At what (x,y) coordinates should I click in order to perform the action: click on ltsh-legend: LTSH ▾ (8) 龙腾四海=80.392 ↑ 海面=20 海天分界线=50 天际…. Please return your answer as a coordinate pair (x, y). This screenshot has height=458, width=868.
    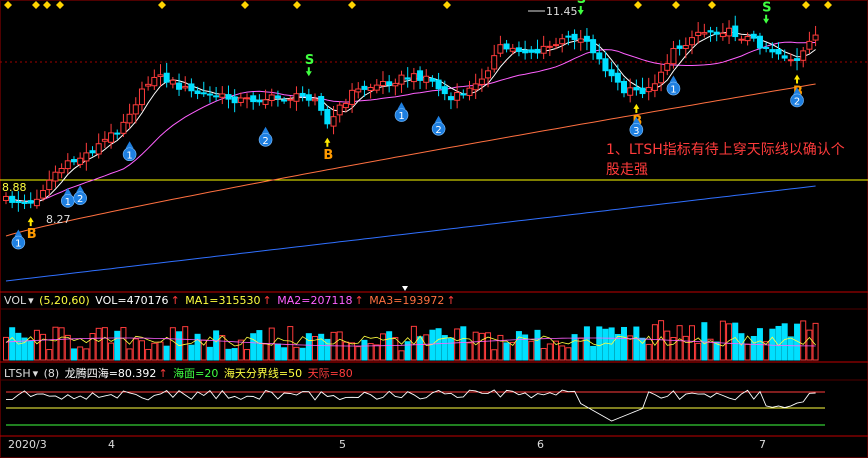
    Looking at the image, I should click on (179, 373).